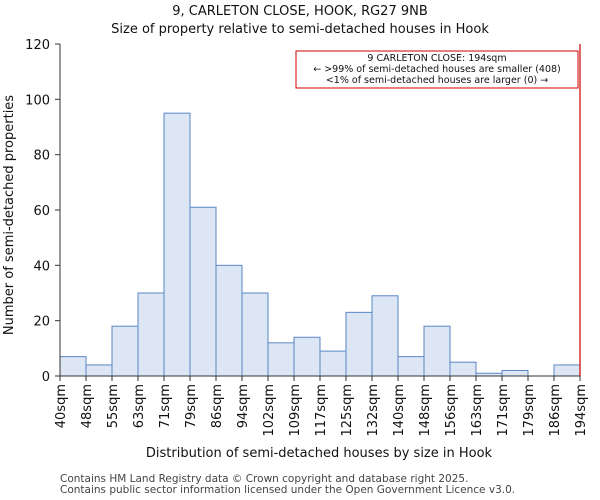 The image size is (600, 500). Describe the element at coordinates (581, 410) in the screenshot. I see `x-tick-label: 194sqm` at that location.